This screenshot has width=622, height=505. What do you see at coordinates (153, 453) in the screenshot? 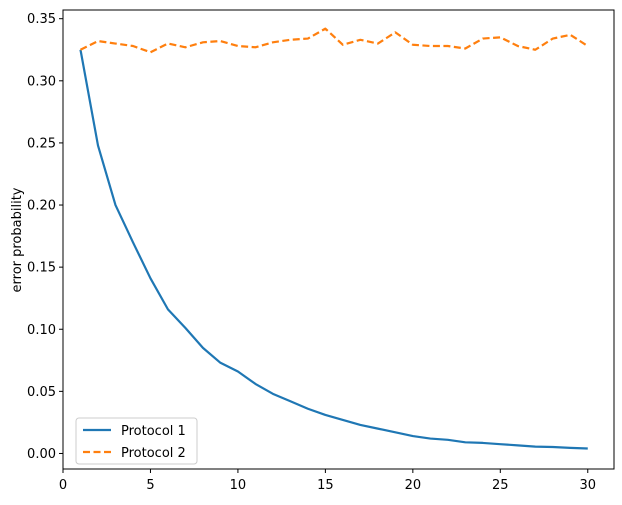
I see `legend-label-protocol-2: Protocol 2` at bounding box center [153, 453].